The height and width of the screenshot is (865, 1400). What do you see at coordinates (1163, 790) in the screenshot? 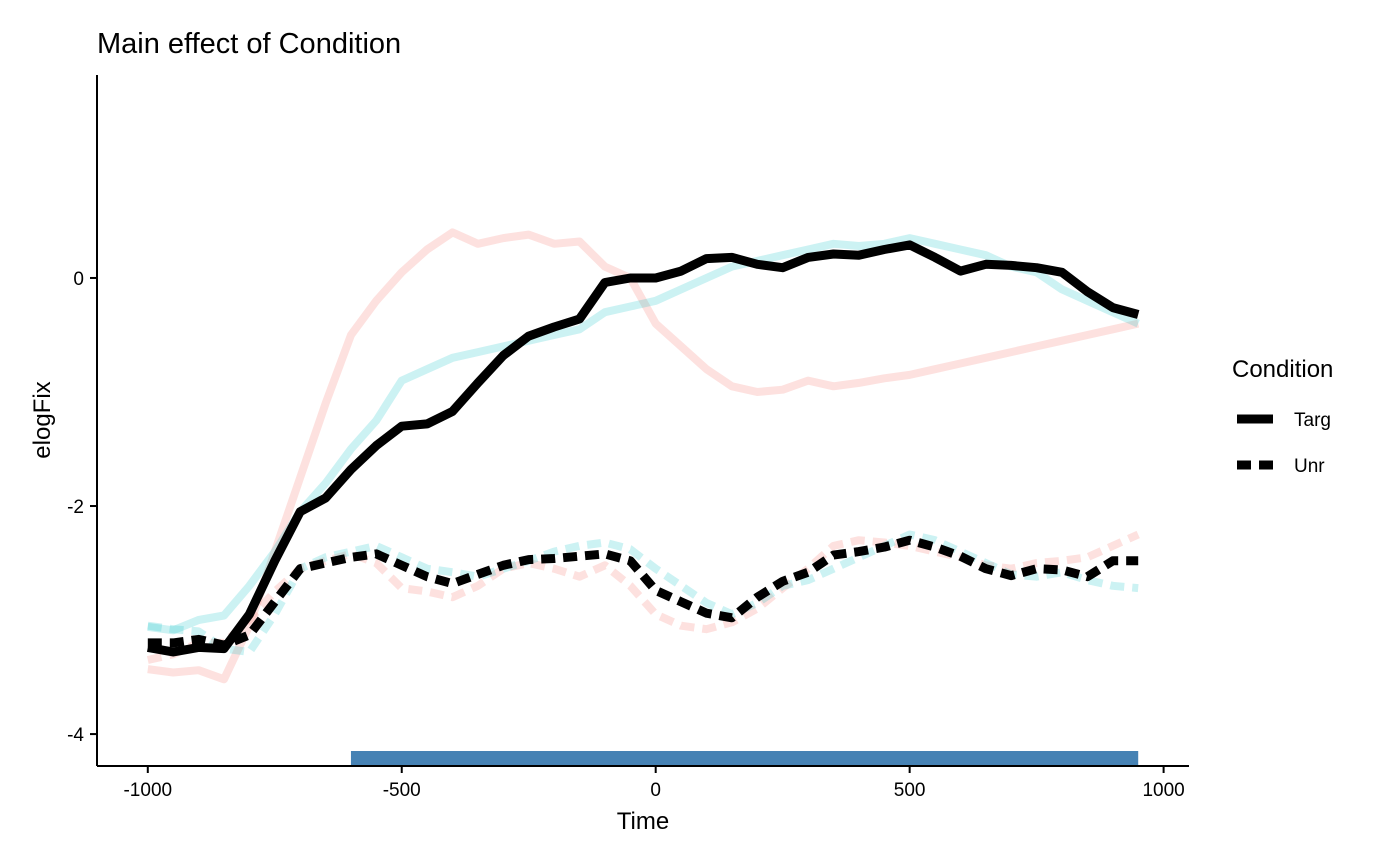
I see `x-tick-label: 1000` at bounding box center [1163, 790].